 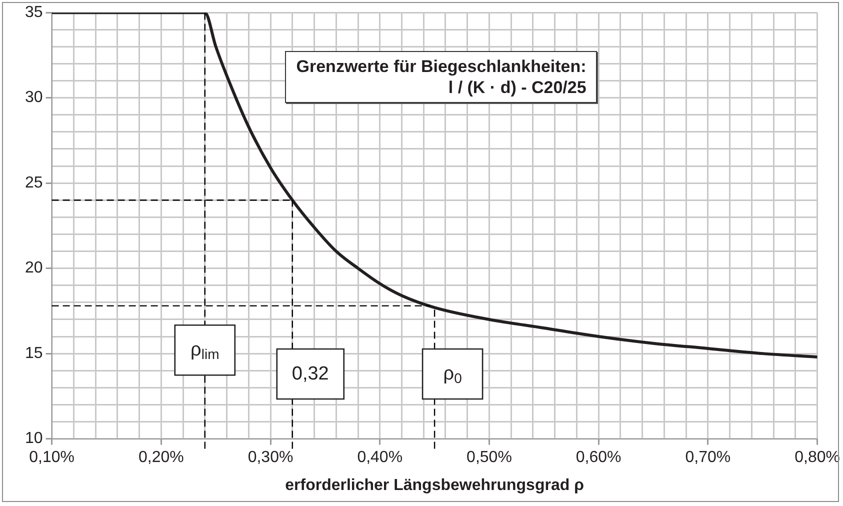 What do you see at coordinates (489, 457) in the screenshot?
I see `x-tick-label: 0,50%` at bounding box center [489, 457].